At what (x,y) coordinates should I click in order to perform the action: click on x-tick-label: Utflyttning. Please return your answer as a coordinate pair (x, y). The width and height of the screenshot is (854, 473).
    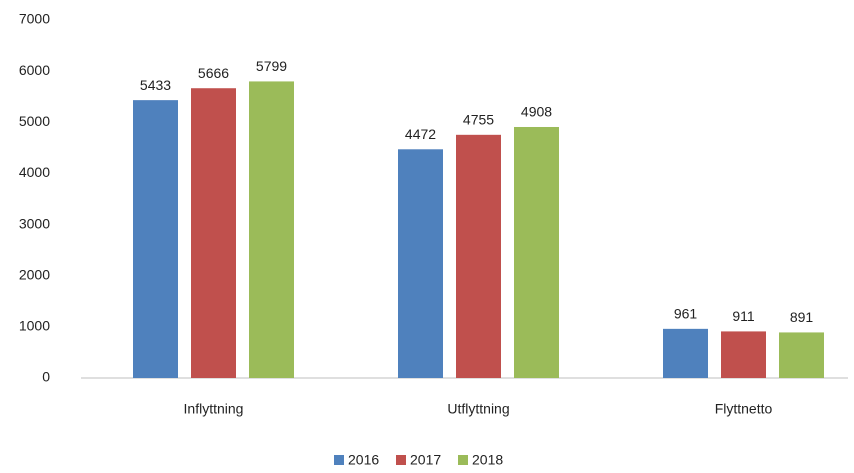
    Looking at the image, I should click on (478, 409).